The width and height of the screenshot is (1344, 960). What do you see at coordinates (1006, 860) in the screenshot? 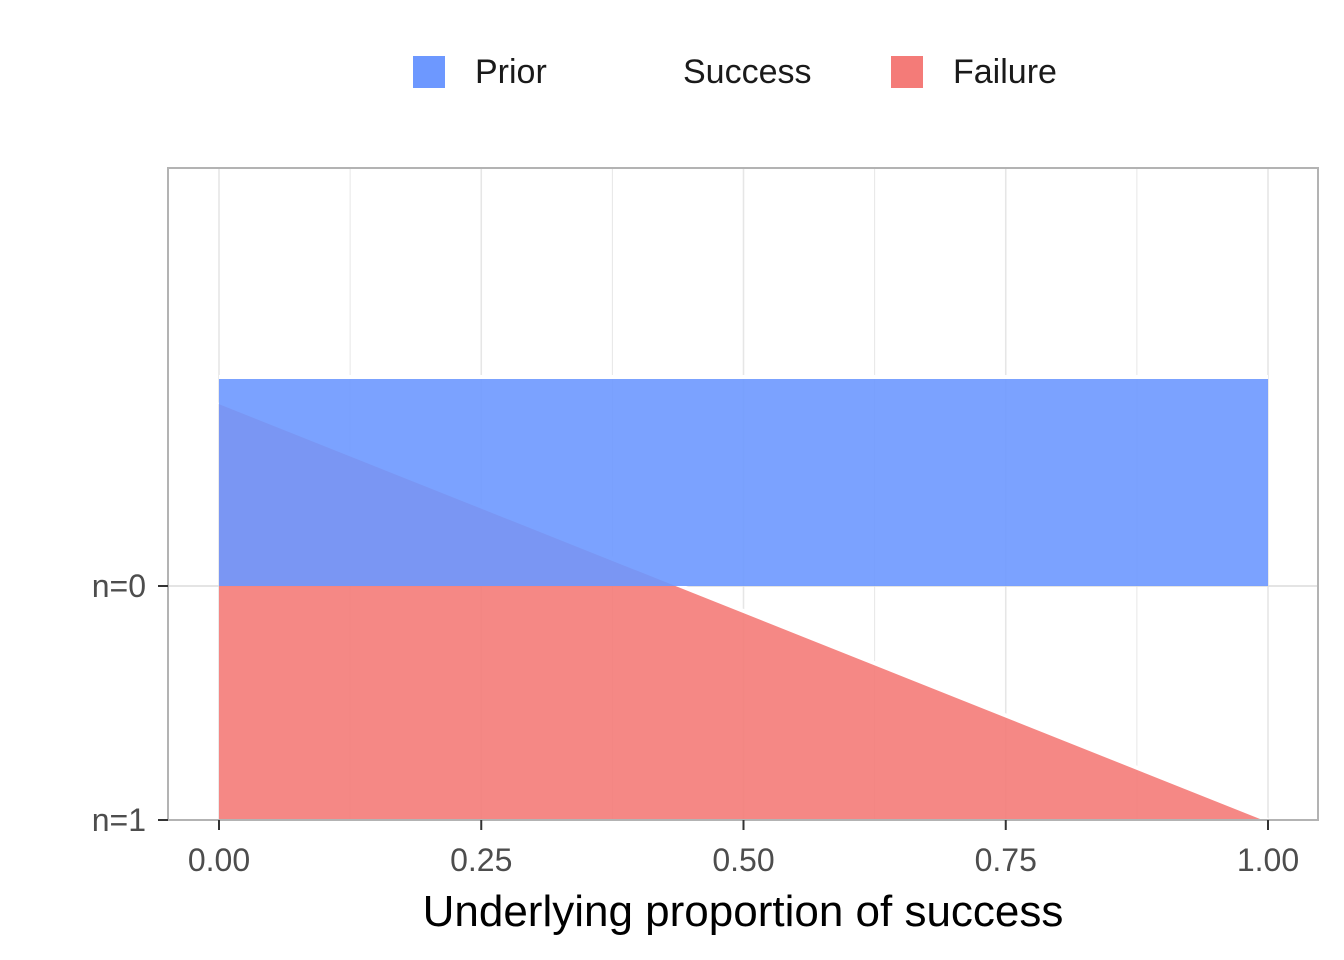
I see `x-tick-label: 0.75` at bounding box center [1006, 860].